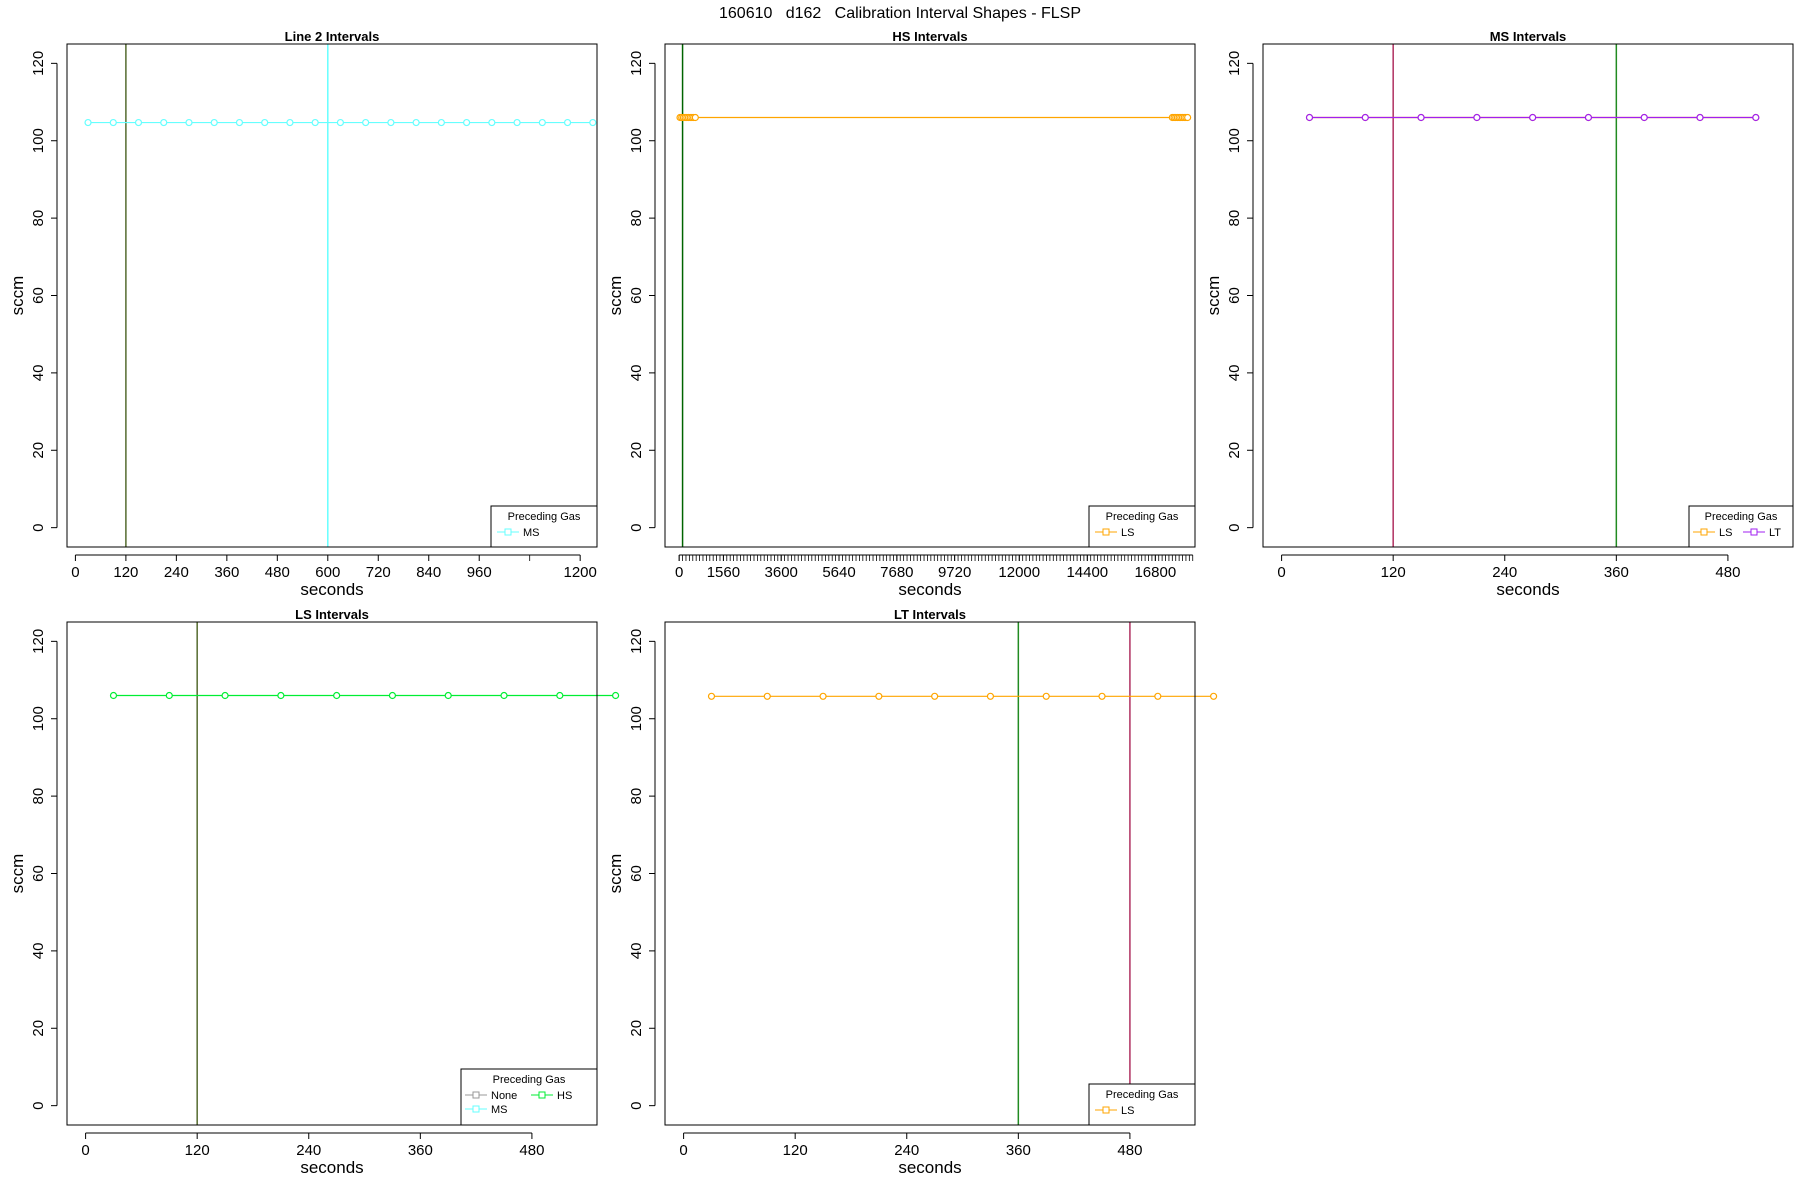  Describe the element at coordinates (1775, 533) in the screenshot. I see `legend-item-label: LT` at that location.